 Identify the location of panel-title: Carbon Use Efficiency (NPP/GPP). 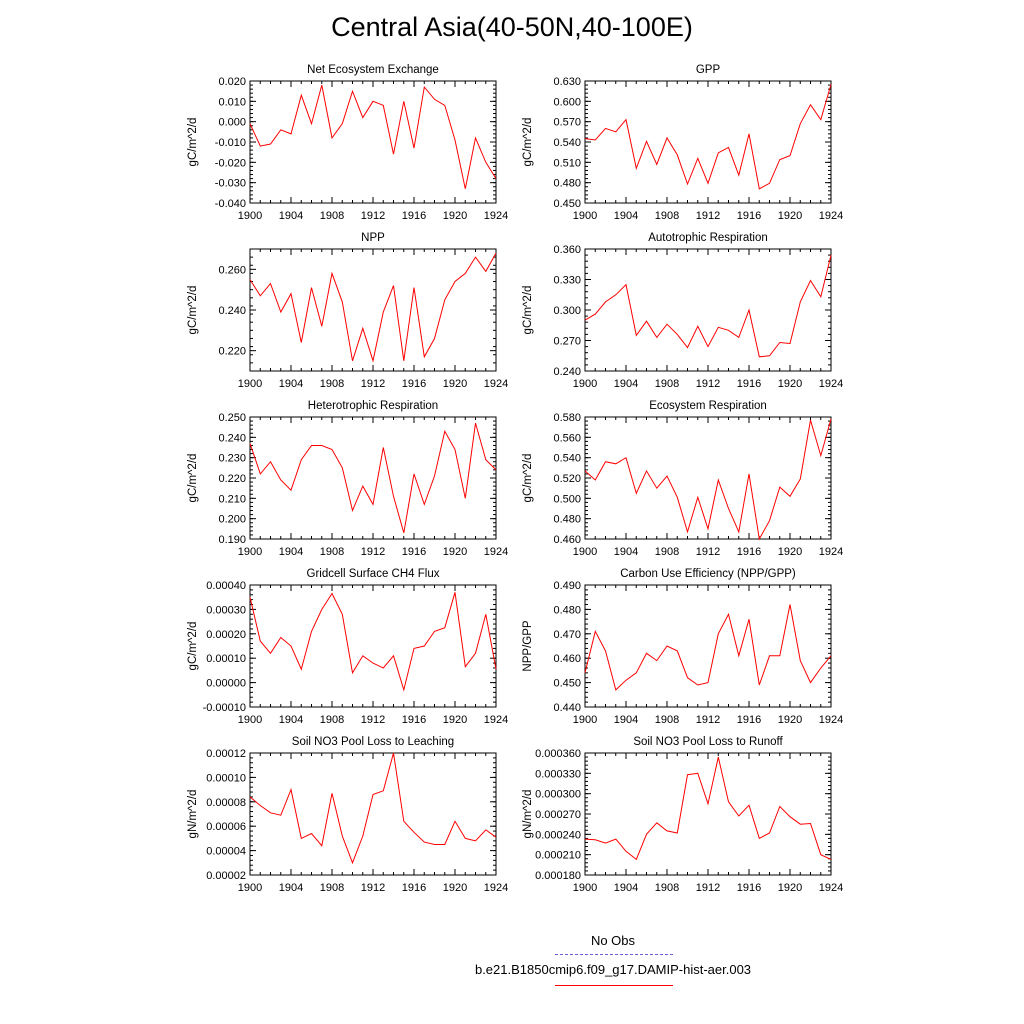
(708, 574).